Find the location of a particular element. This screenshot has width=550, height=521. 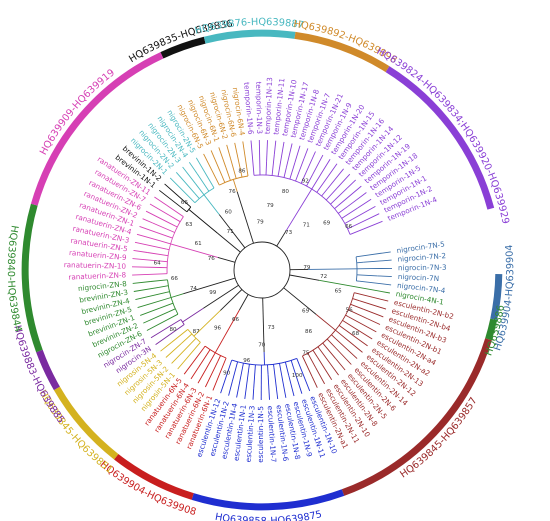

bootstrap-value: 73 is located at coordinates (272, 328).